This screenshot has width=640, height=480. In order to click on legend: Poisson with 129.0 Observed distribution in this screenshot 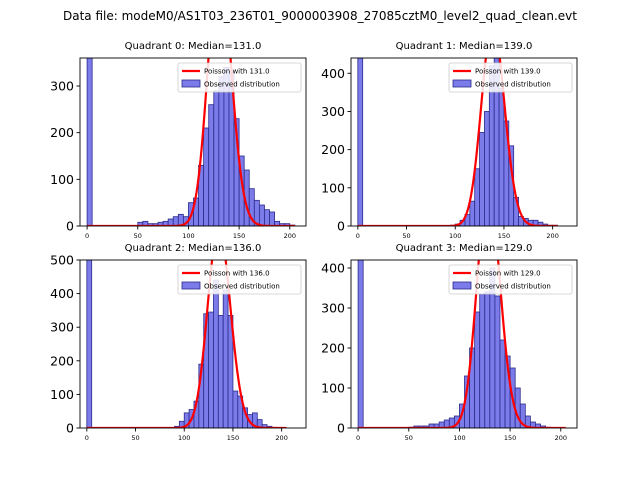, I will do `click(510, 279)`.